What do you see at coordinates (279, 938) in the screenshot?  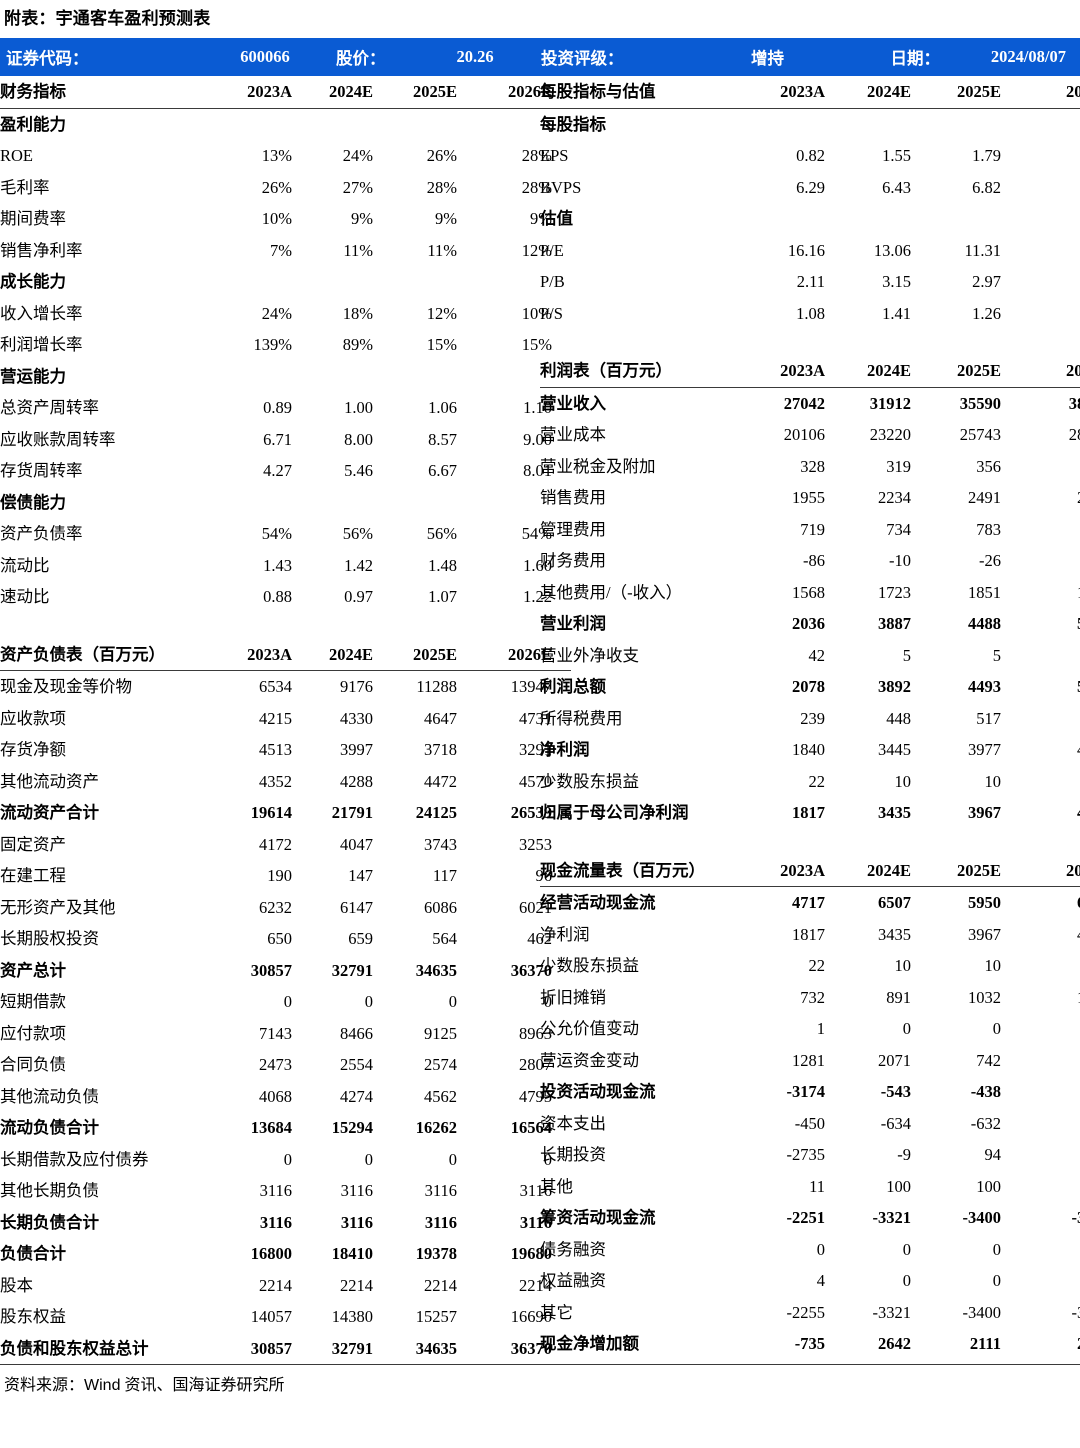 I see `row-value: 650` at bounding box center [279, 938].